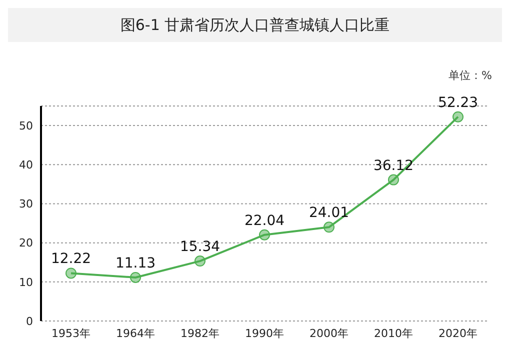 The width and height of the screenshot is (510, 353). What do you see at coordinates (393, 333) in the screenshot?
I see `x-tick-label: 2010年` at bounding box center [393, 333].